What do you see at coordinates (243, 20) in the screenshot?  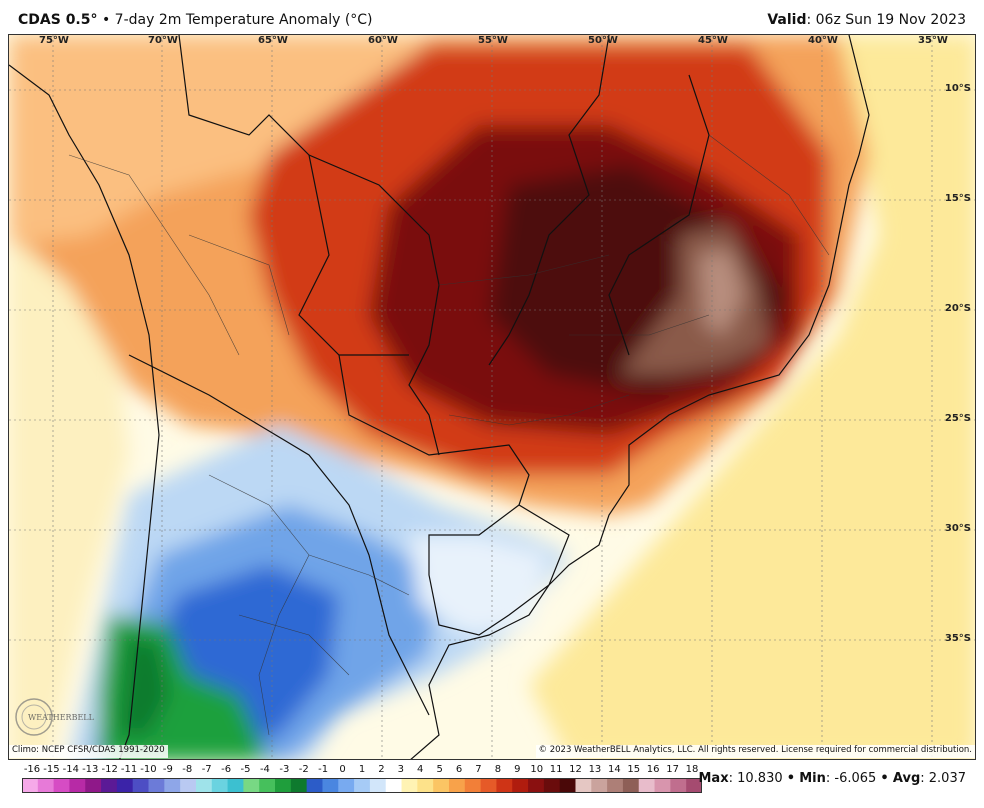 I see `field-name: 7-day 2m Temperature Anomaly (°C)` at bounding box center [243, 20].